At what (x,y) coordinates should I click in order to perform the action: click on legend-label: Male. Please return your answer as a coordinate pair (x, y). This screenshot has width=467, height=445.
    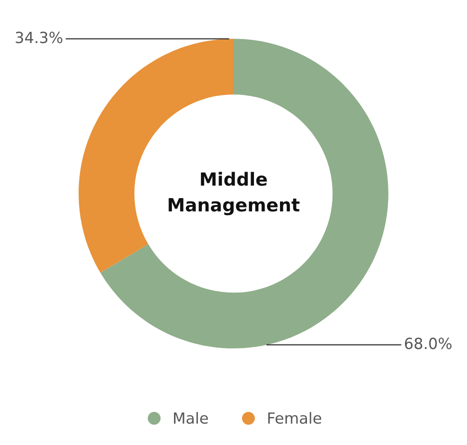
    Looking at the image, I should click on (191, 418).